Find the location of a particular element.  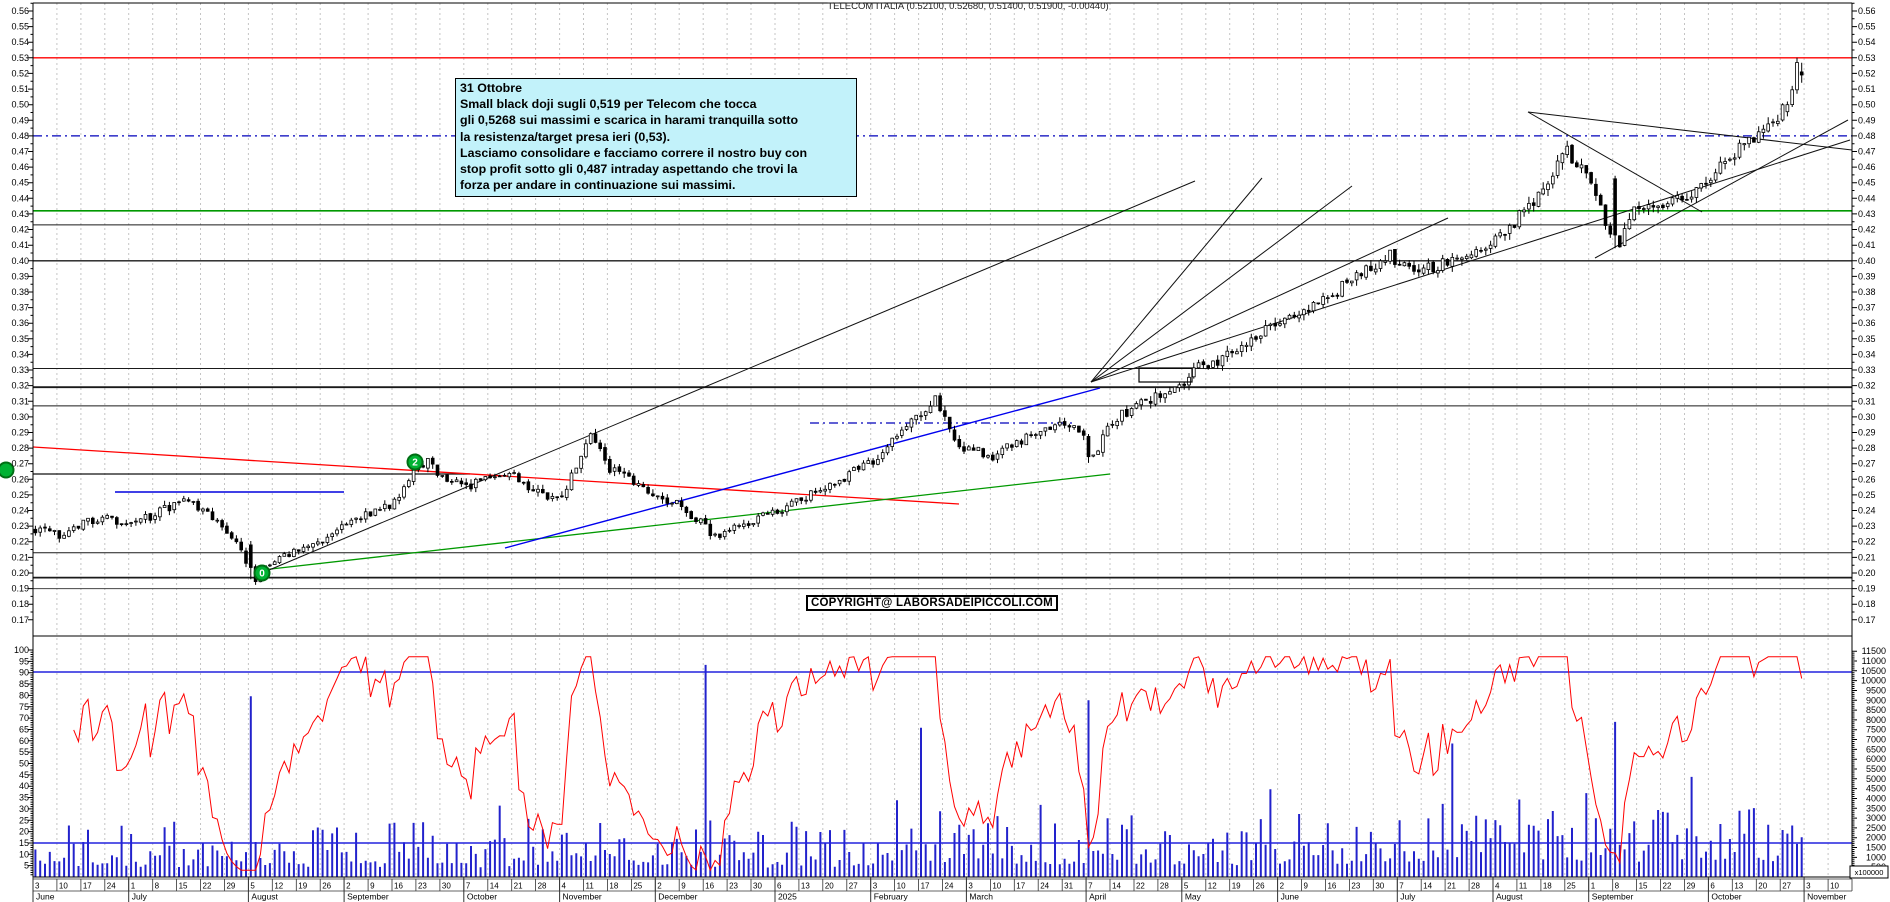

svg-text: November is located at coordinates (582, 897).